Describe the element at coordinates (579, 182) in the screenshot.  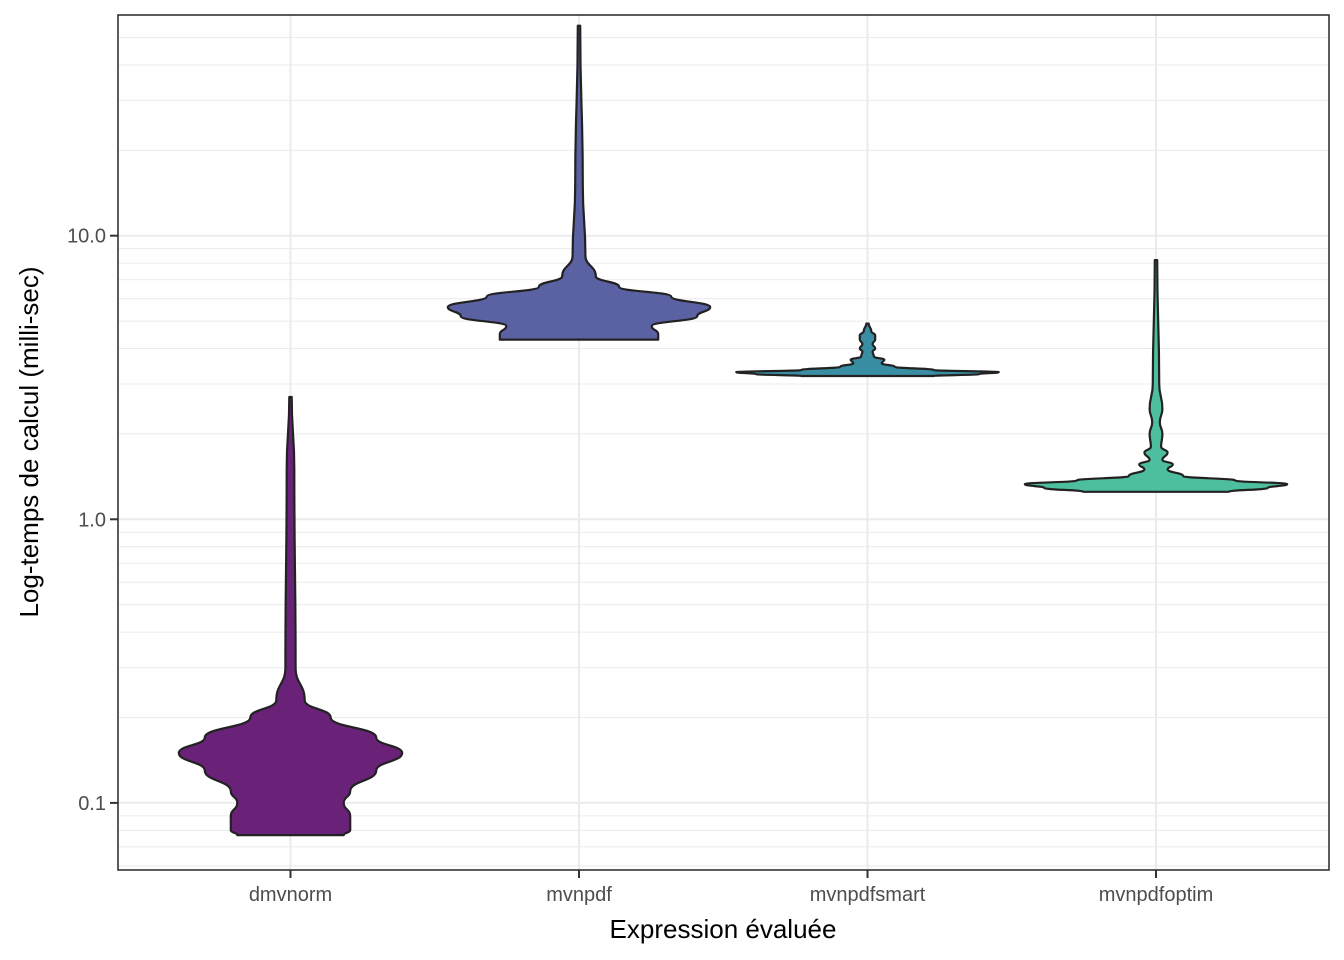
I see `violin-mvnpdf` at that location.